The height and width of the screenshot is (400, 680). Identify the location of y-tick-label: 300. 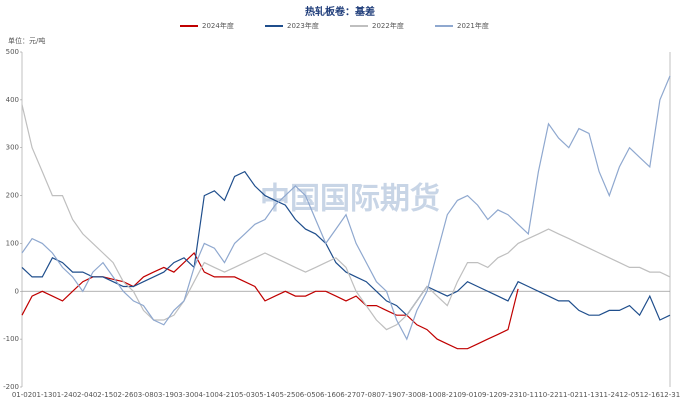
(12, 148).